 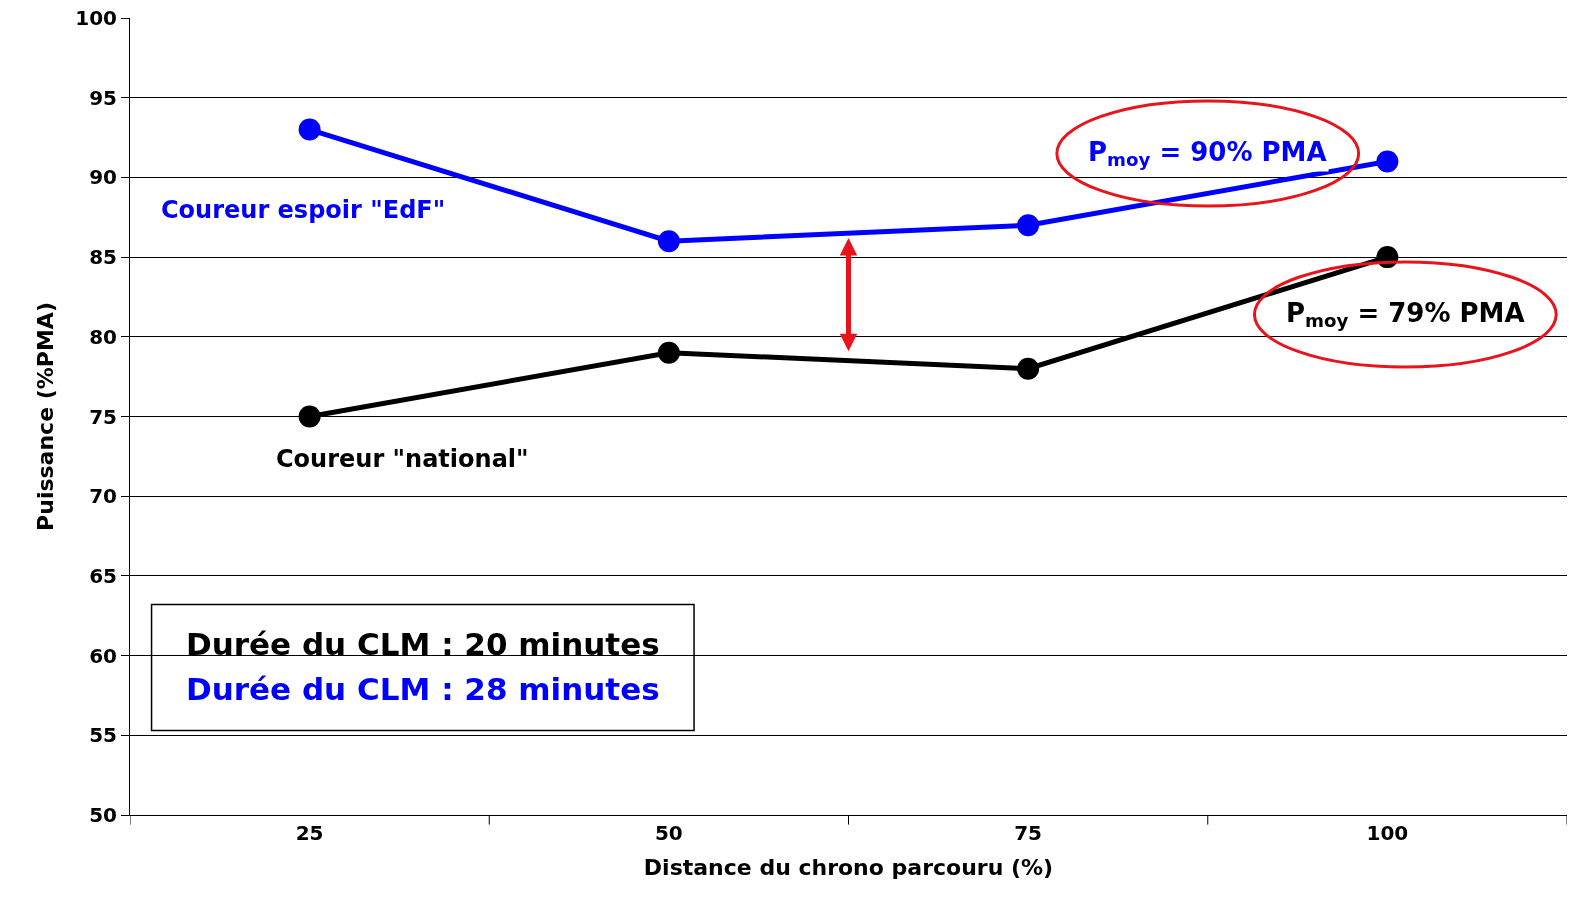 I want to click on annotation: P$_{moy}$ = 79% PMA, so click(x=1405, y=315).